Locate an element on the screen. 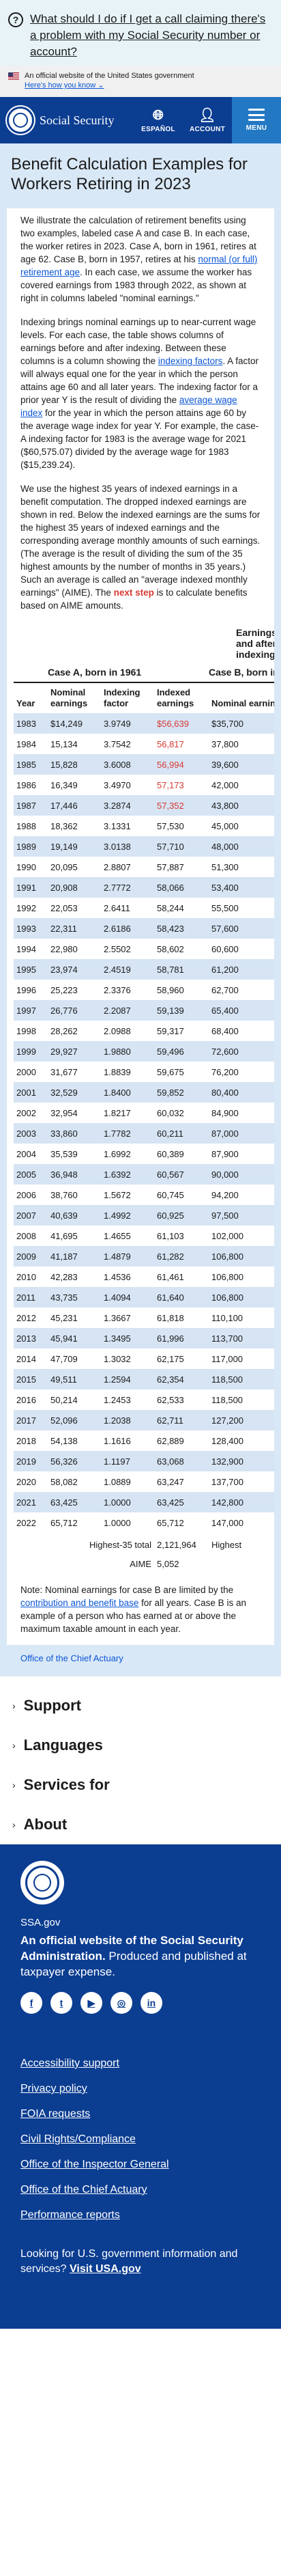 This screenshot has height=2576, width=281. row-indexed: 62,533 is located at coordinates (170, 1400).